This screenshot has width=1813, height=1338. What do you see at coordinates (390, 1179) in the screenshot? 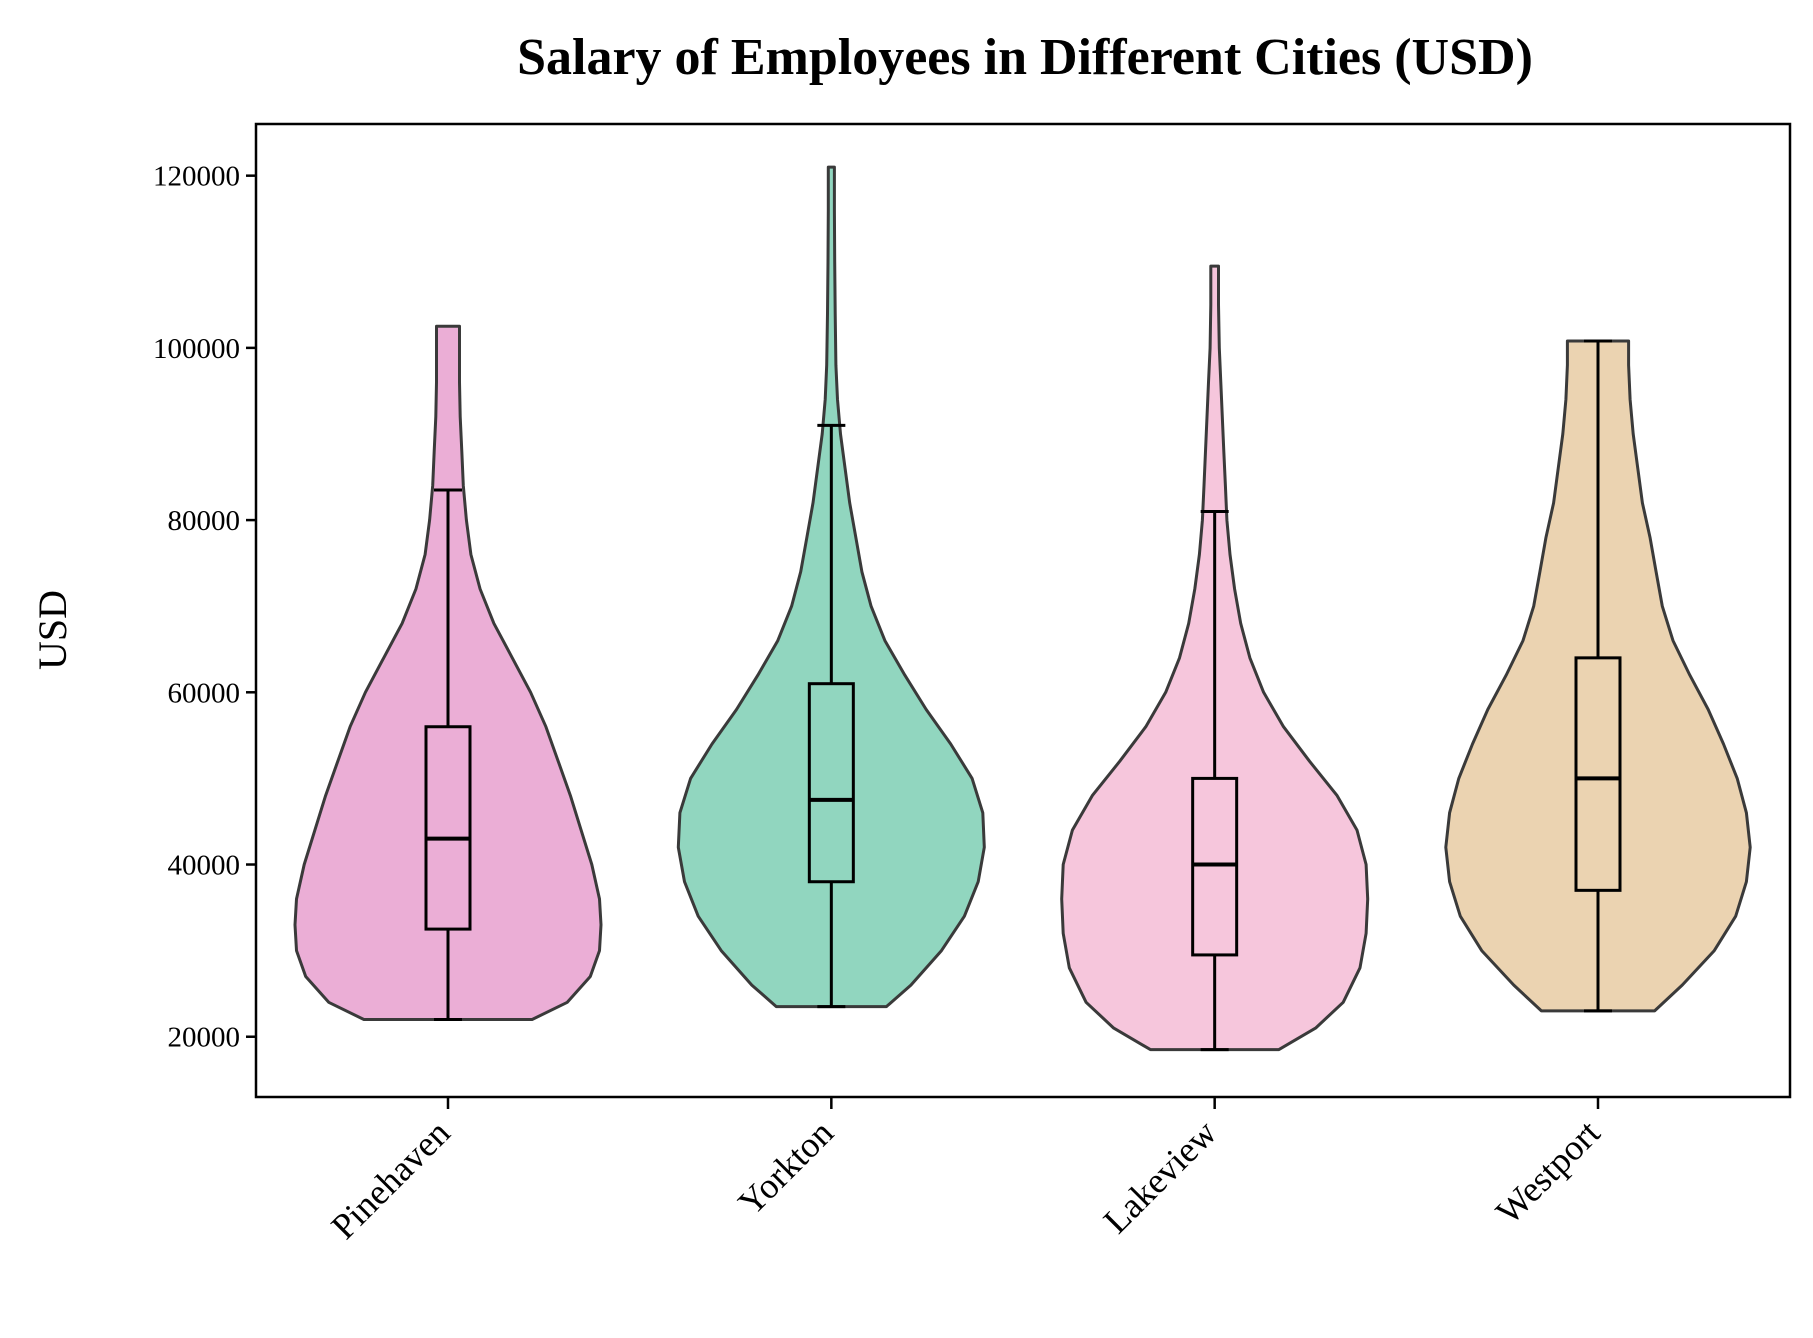
I see `x-tick-label-pinehaven: Pinehaven` at bounding box center [390, 1179].